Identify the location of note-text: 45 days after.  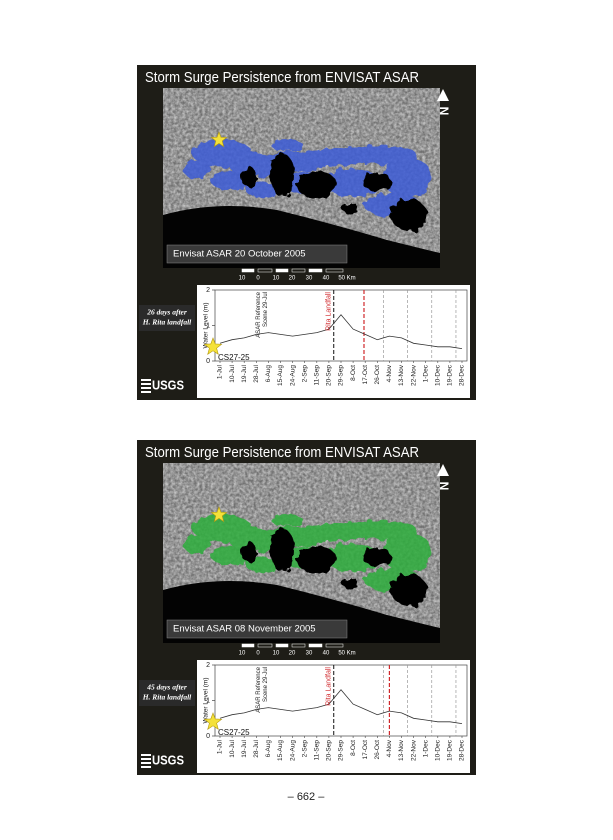
(166, 687).